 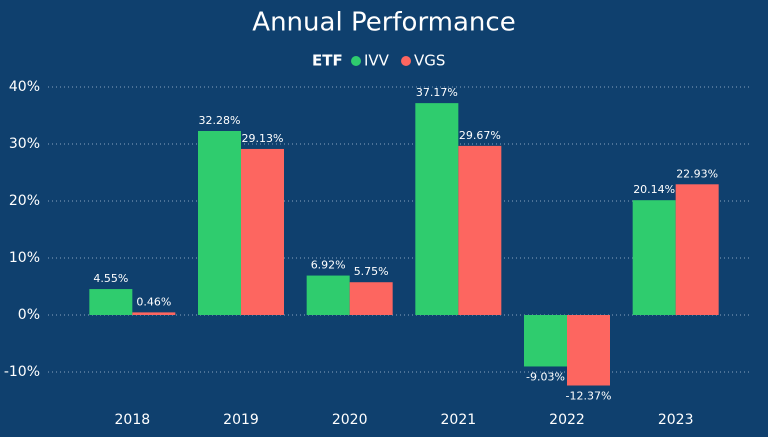 What do you see at coordinates (567, 420) in the screenshot?
I see `x-tick-label: 2022` at bounding box center [567, 420].